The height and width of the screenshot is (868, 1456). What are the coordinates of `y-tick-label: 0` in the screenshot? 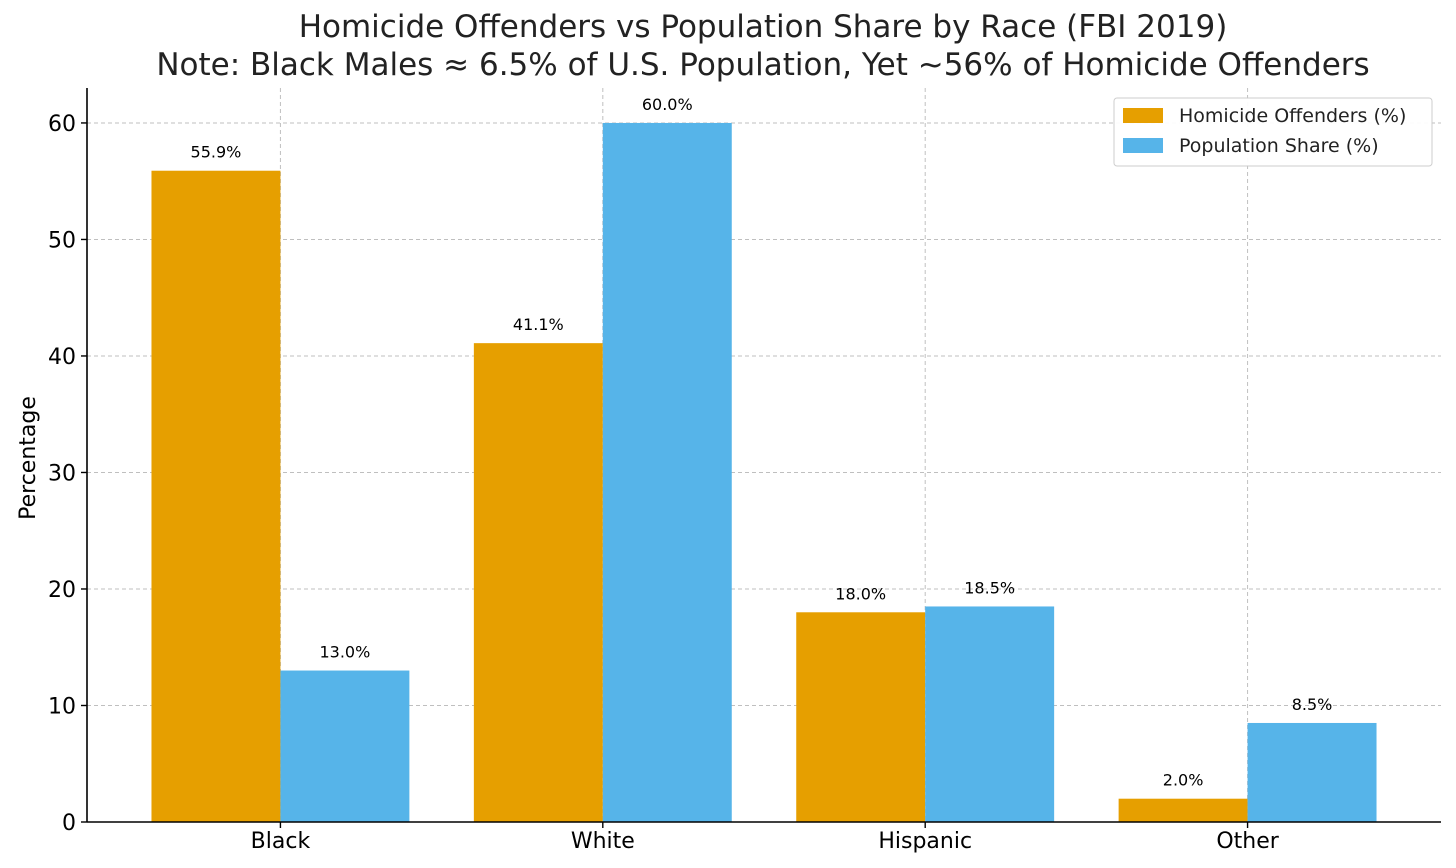 It's located at (69, 823).